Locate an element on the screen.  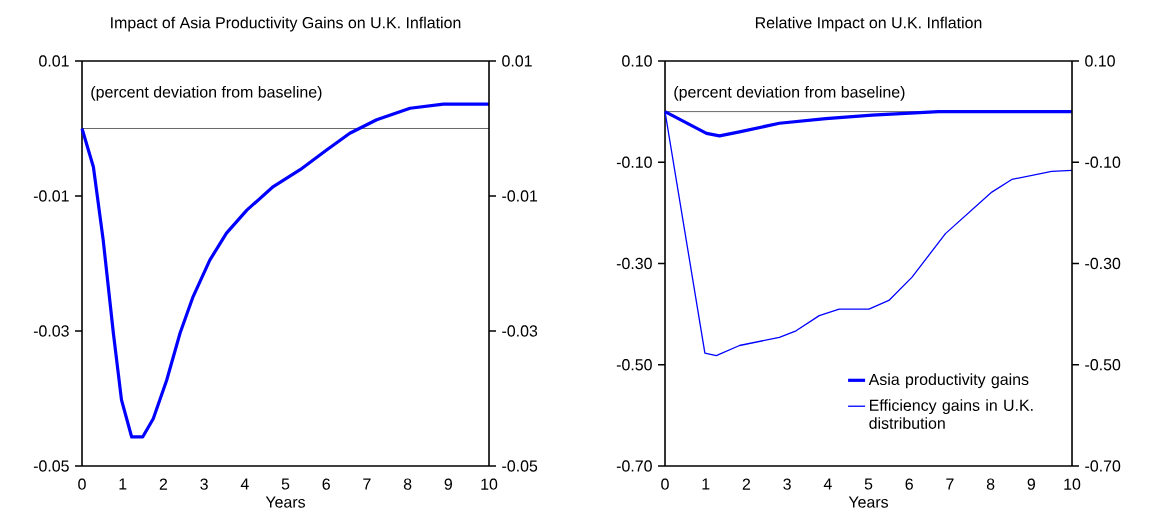
y-tick-label: -0.30 is located at coordinates (634, 263).